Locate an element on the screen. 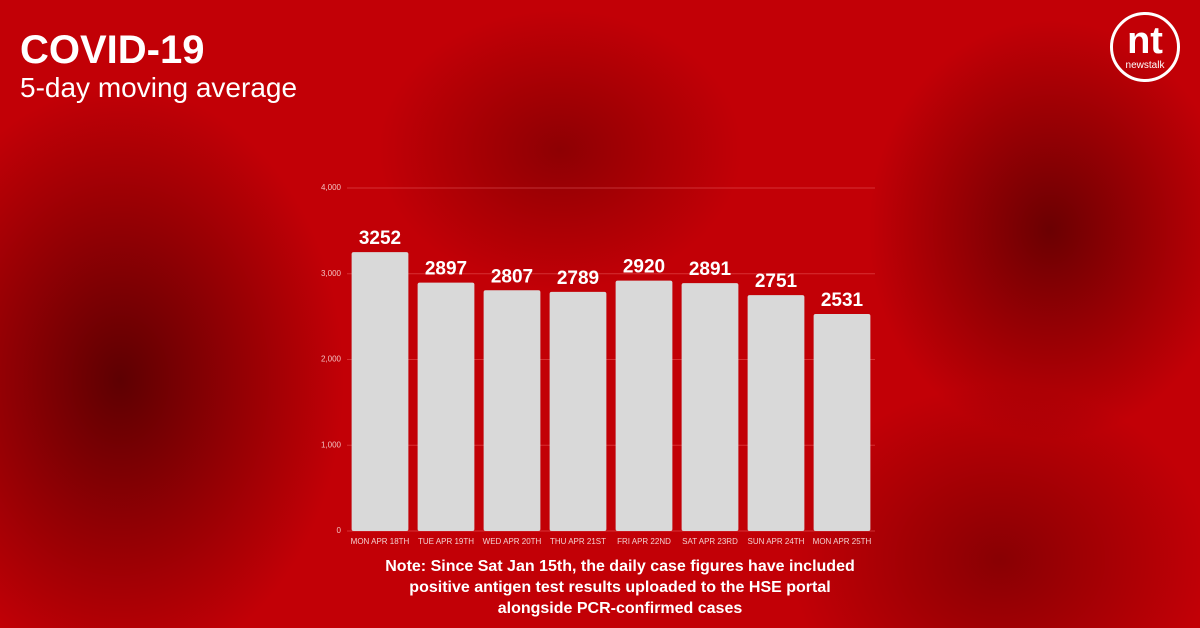 The image size is (1200, 628). data-label: 2789 is located at coordinates (578, 278).